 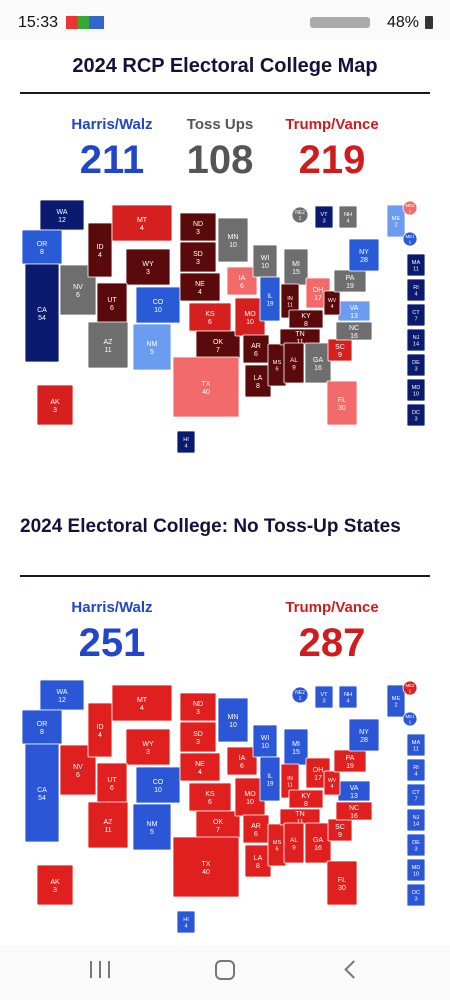 I want to click on state-abbr: MI, so click(x=296, y=744).